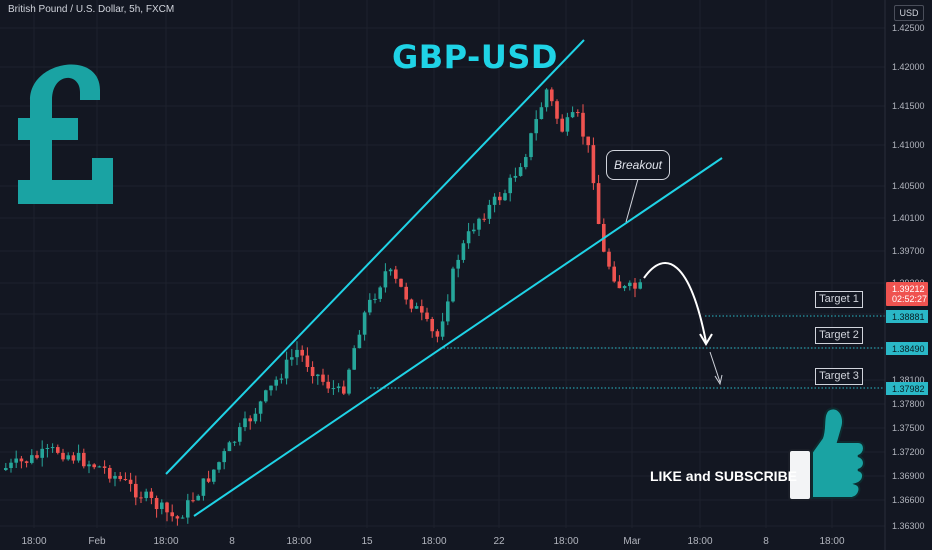 This screenshot has height=550, width=932. I want to click on price-tick-label: 1.40100, so click(908, 218).